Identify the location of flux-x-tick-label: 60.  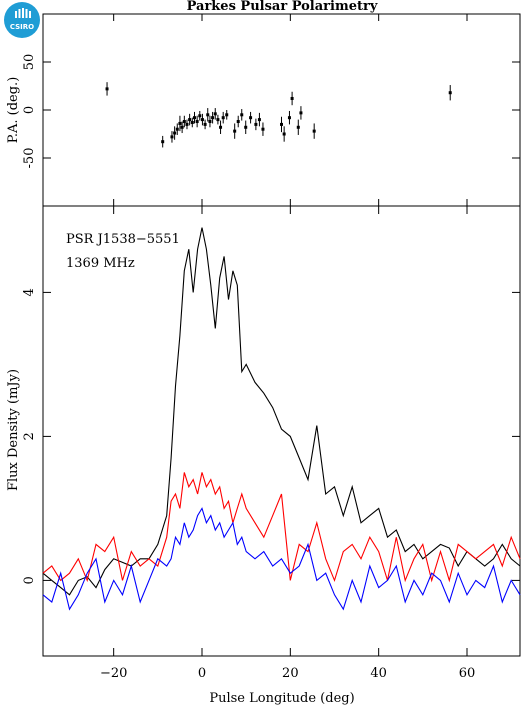
(467, 673).